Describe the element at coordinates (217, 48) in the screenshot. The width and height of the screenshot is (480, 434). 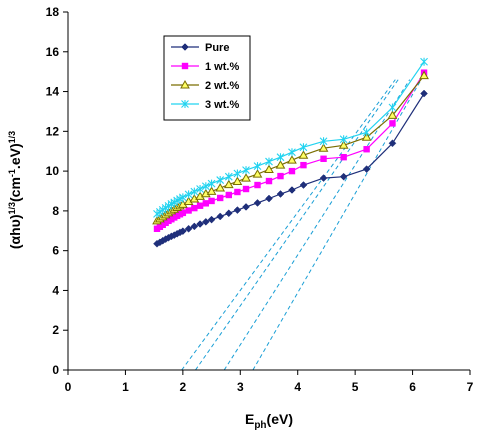
I see `legend-label-0: Pure` at that location.